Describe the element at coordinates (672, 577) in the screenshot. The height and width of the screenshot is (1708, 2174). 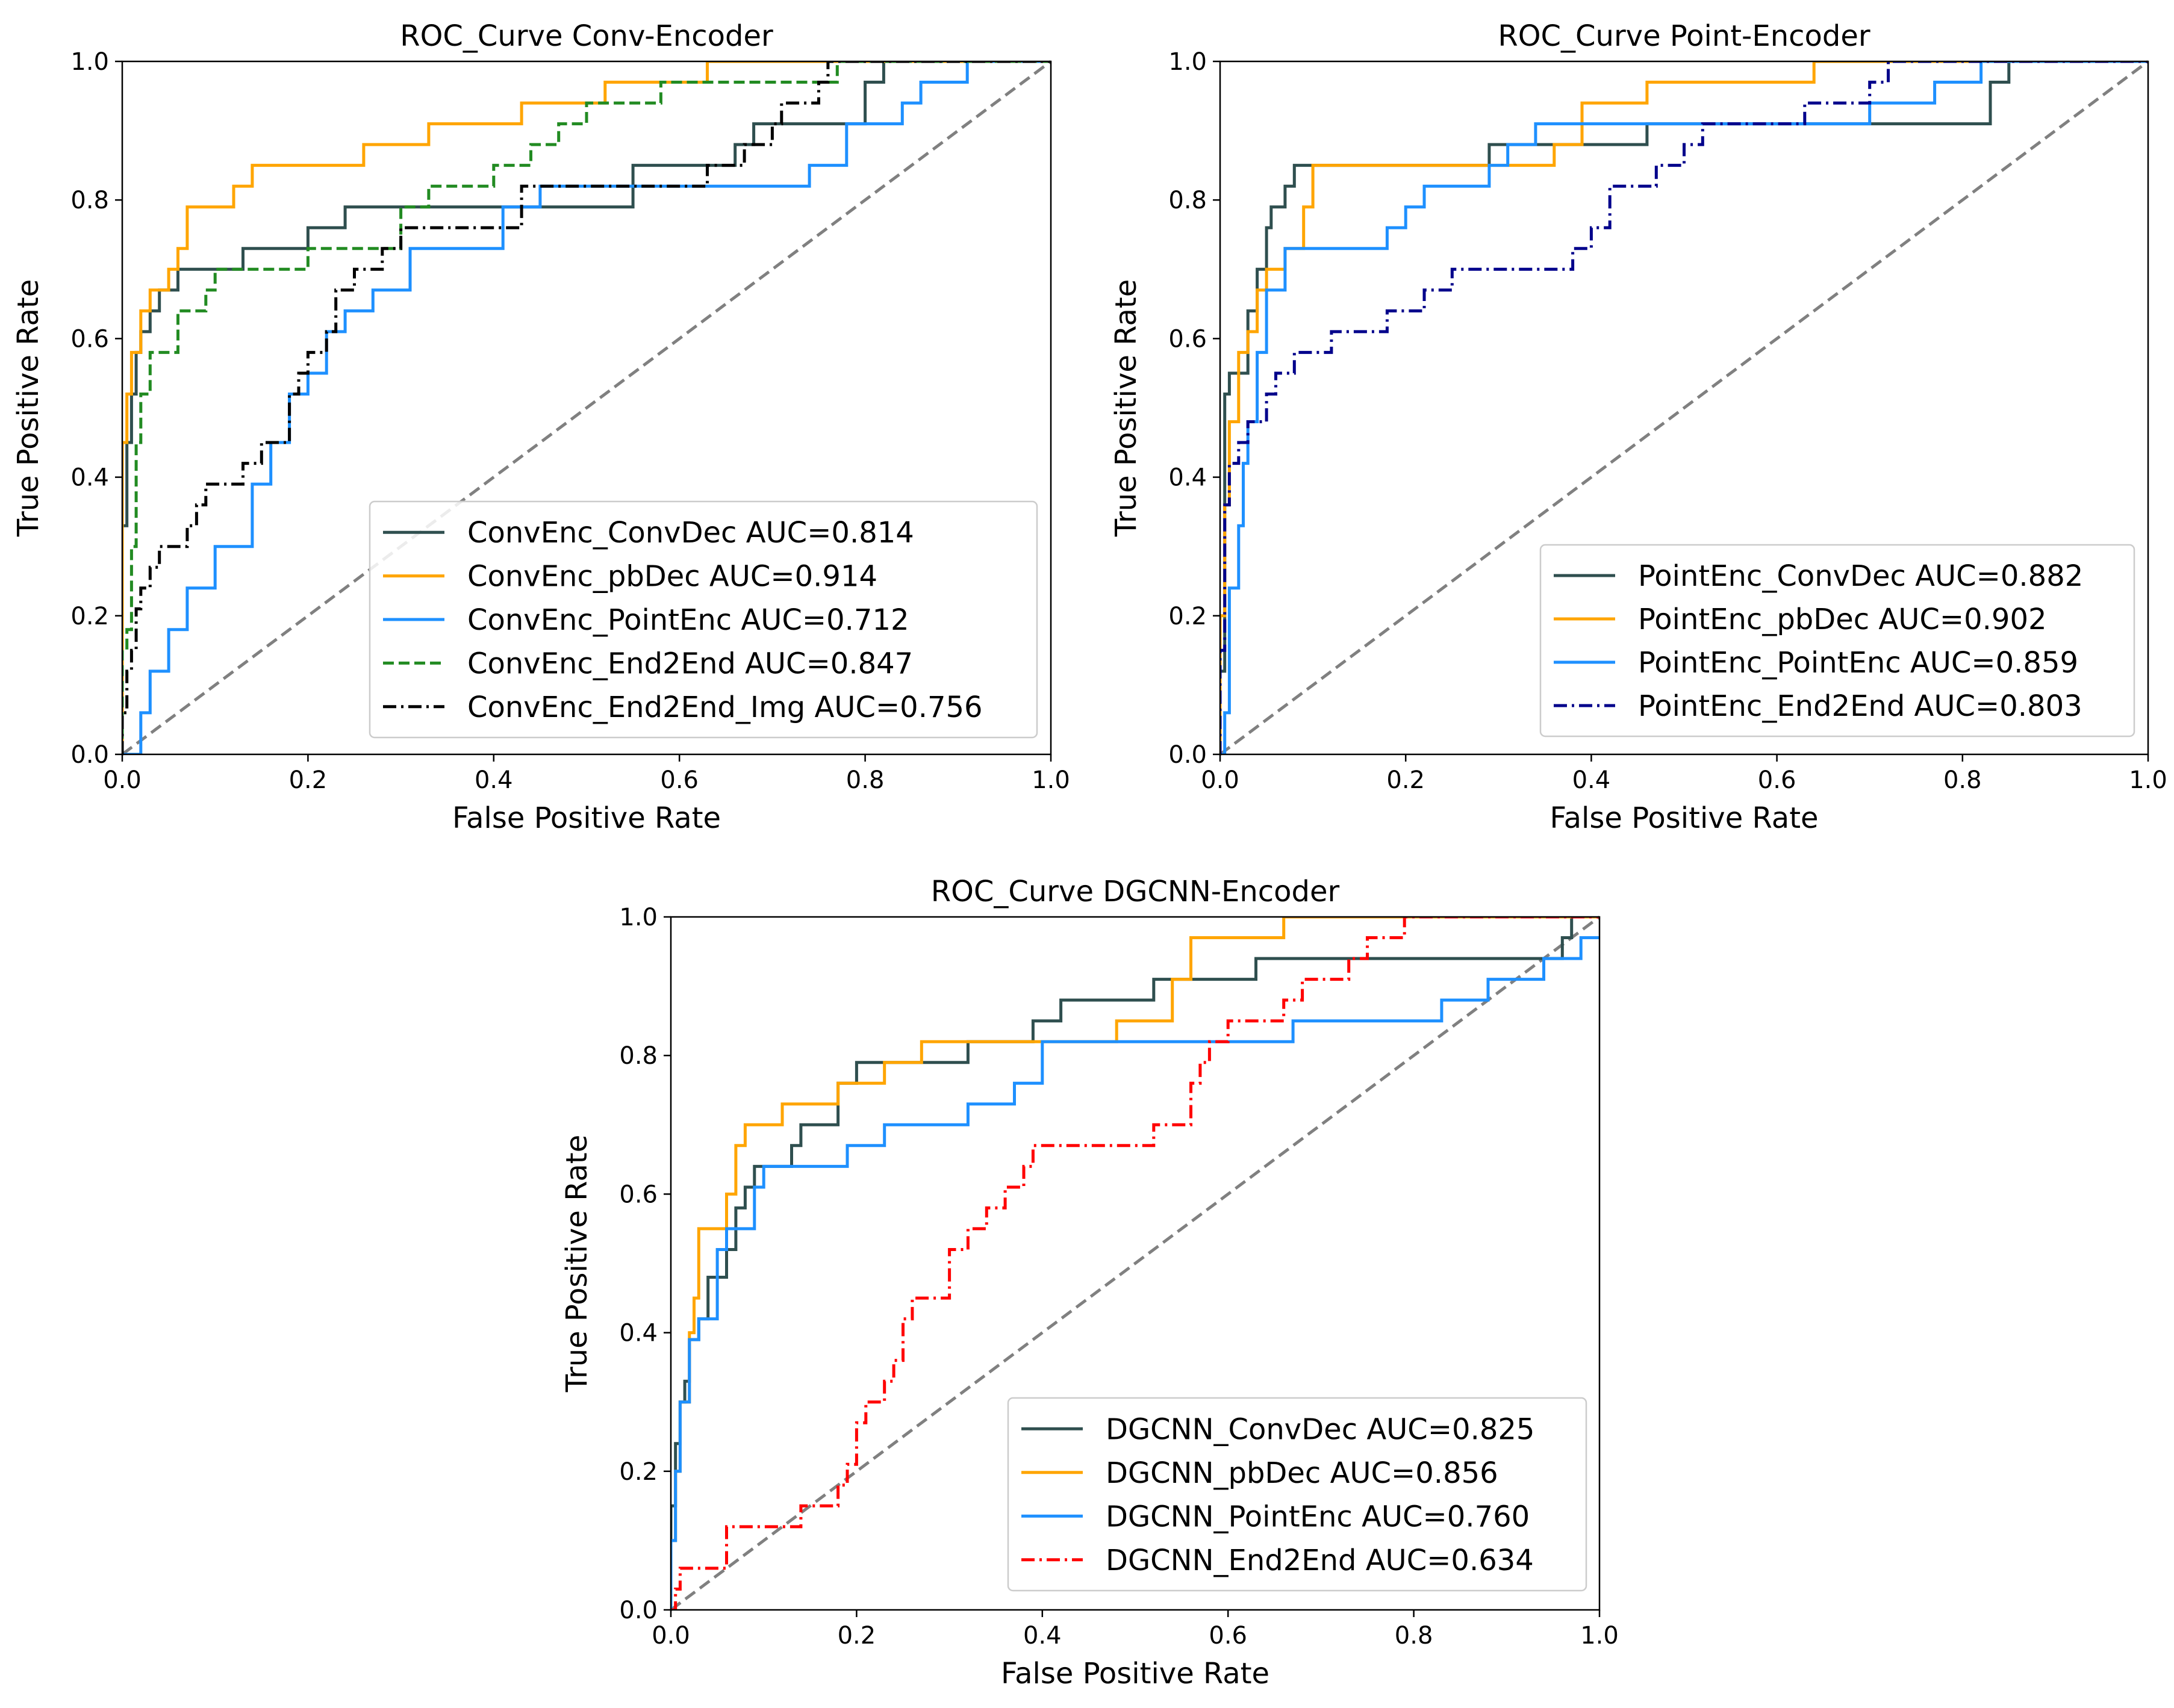
I see `legend-entry-1: ConvEnc_pbDec AUC=0.914` at that location.